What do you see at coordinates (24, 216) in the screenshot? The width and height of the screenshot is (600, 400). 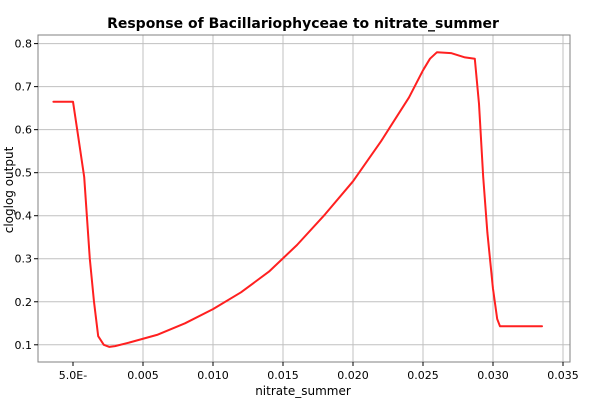 I see `y-tick-label: 0.4` at bounding box center [24, 216].